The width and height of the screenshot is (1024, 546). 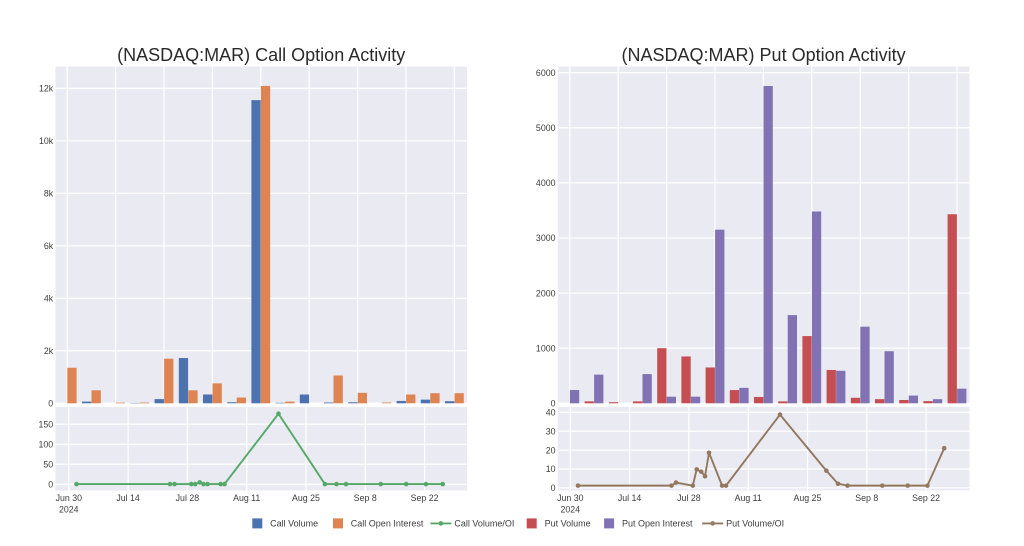 What do you see at coordinates (49, 246) in the screenshot?
I see `svg-text: 6k` at bounding box center [49, 246].